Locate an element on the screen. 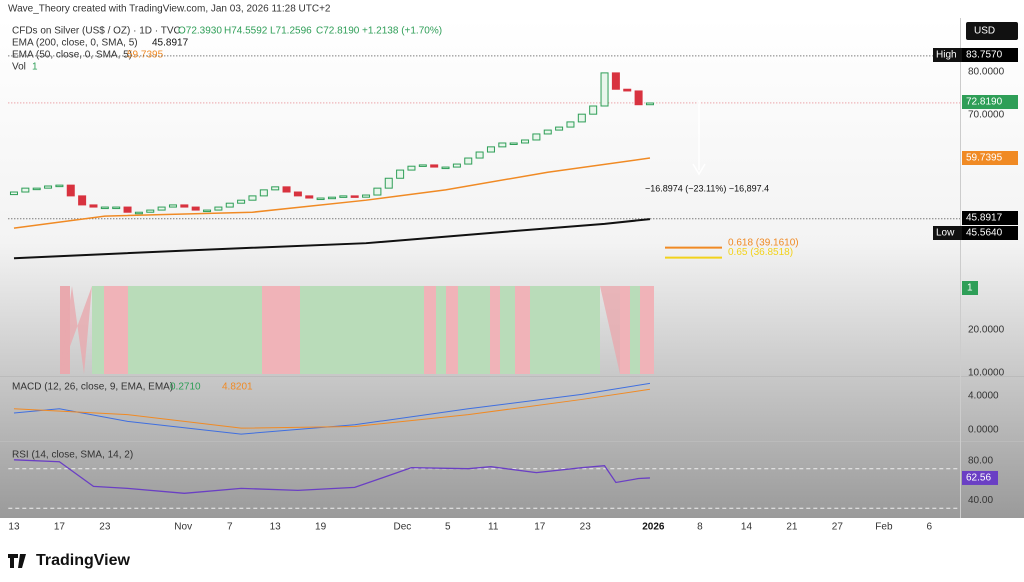 This screenshot has height=582, width=1024. line is located at coordinates (332, 408).